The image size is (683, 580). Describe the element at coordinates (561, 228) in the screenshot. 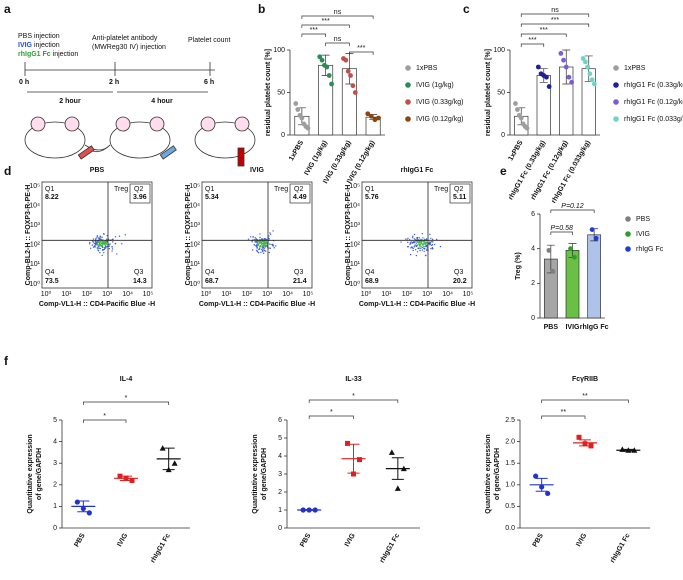

I see `significance-label: P=0.58` at that location.